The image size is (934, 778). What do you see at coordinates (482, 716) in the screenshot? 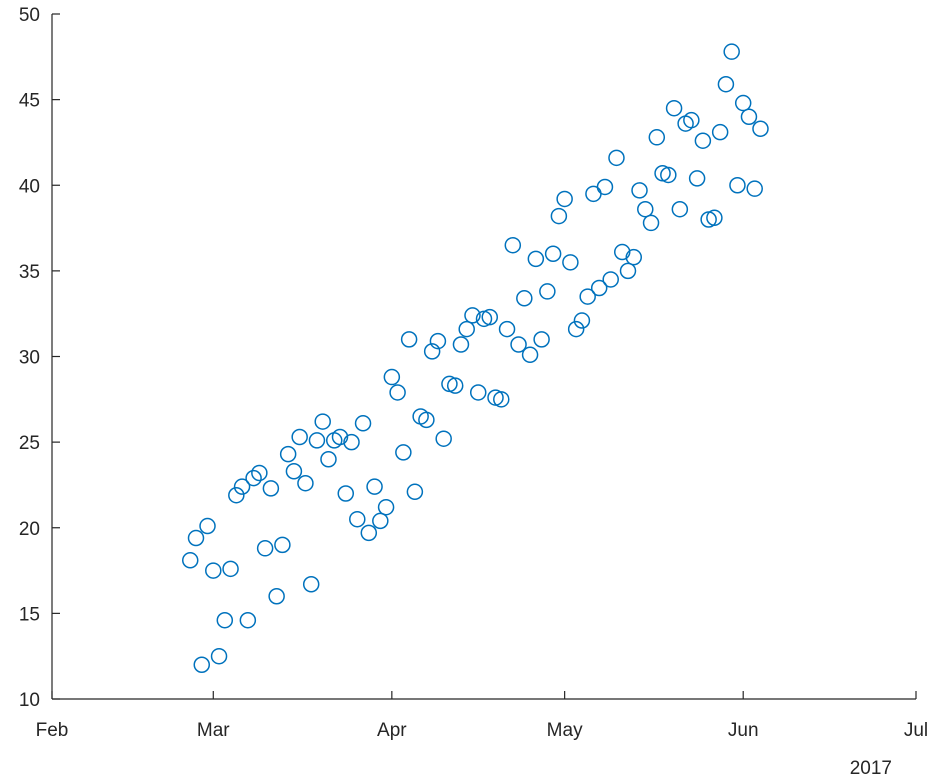
I see `x-axis-ticks: Feb Mar Apr May Jun Jul` at bounding box center [482, 716].